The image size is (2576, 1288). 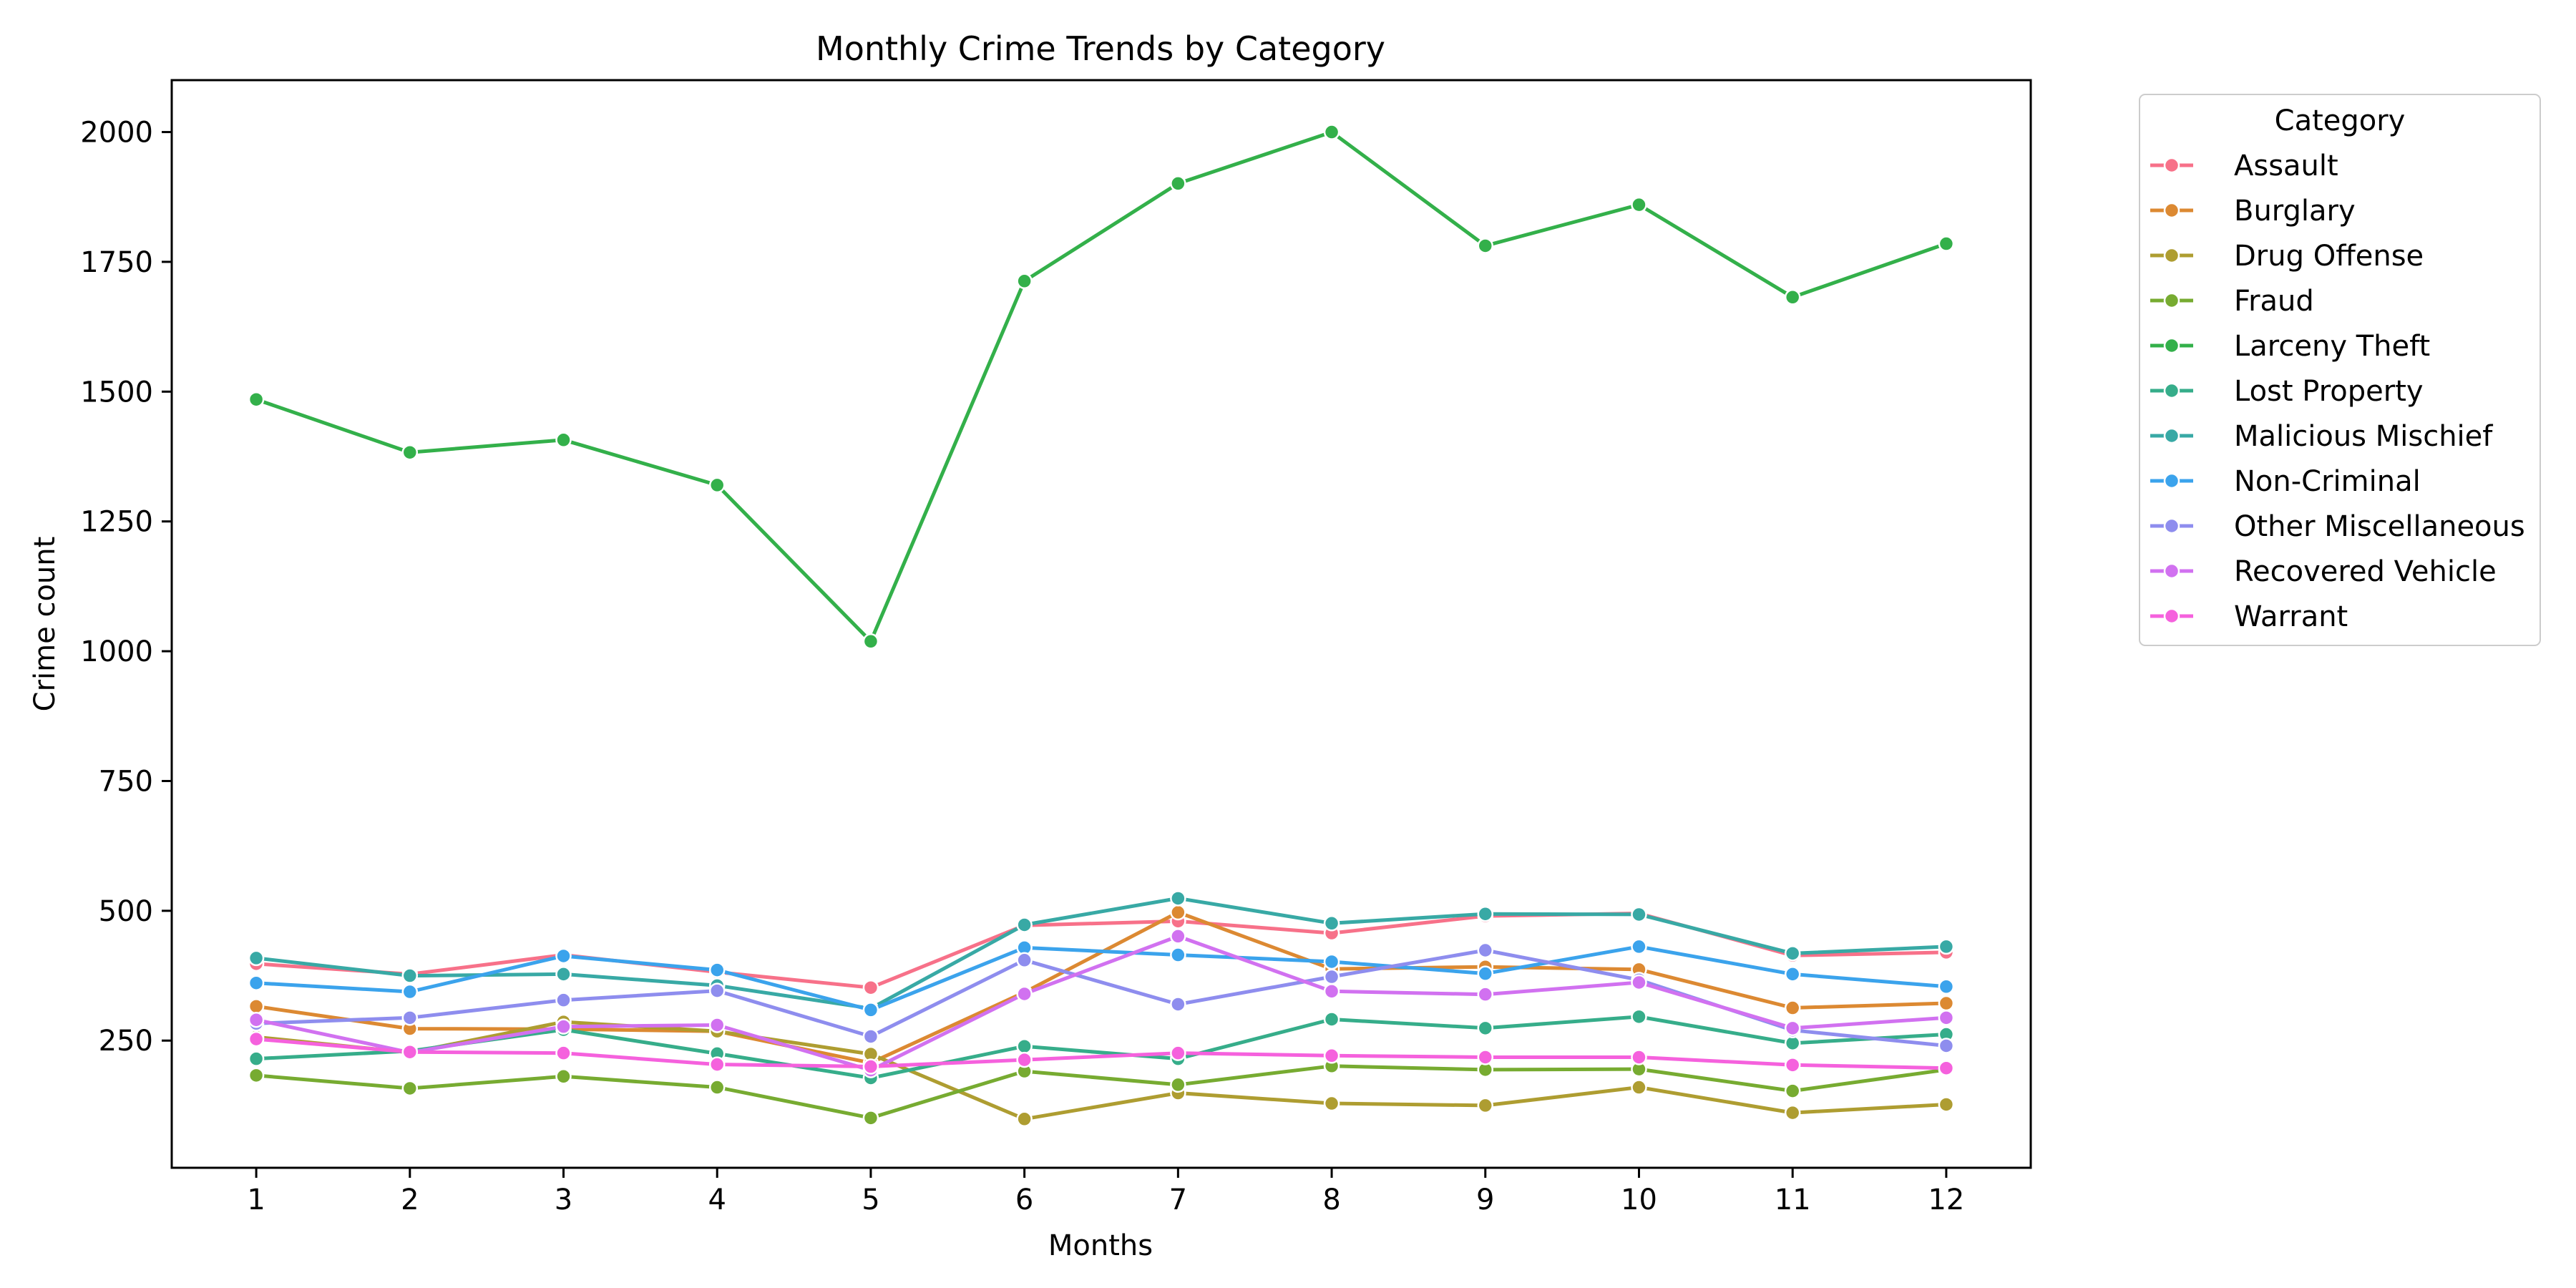 What do you see at coordinates (1100, 48) in the screenshot?
I see `chart-title: Monthly Crime Trends by Category` at bounding box center [1100, 48].